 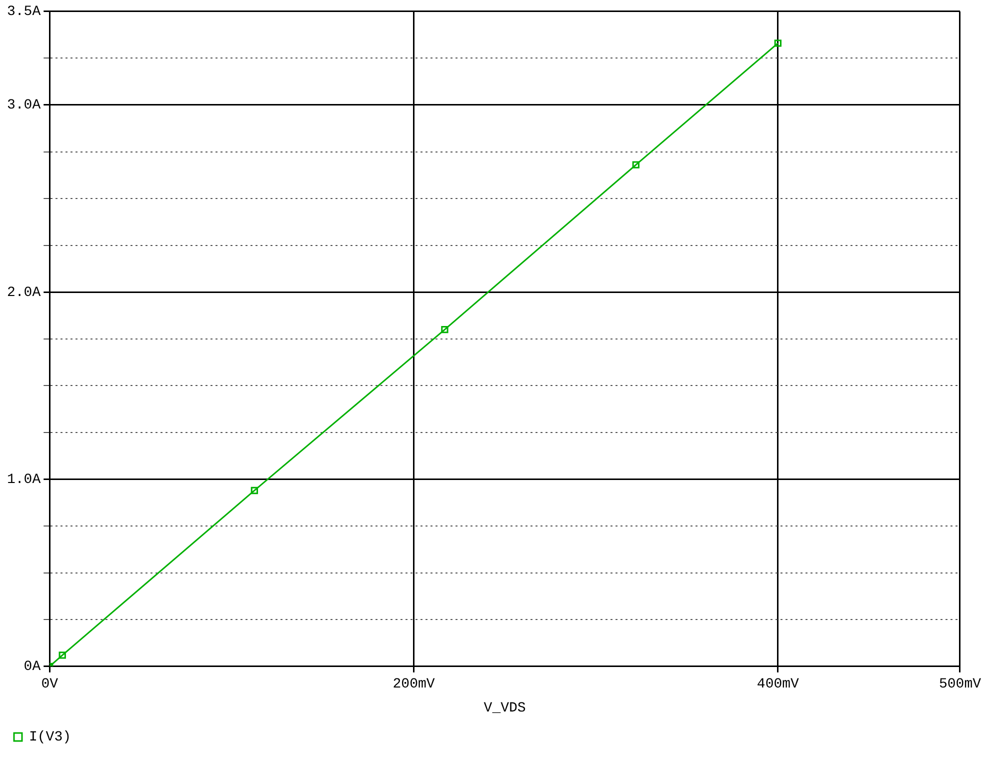 What do you see at coordinates (505, 708) in the screenshot?
I see `x-axis-title: V_VDS` at bounding box center [505, 708].